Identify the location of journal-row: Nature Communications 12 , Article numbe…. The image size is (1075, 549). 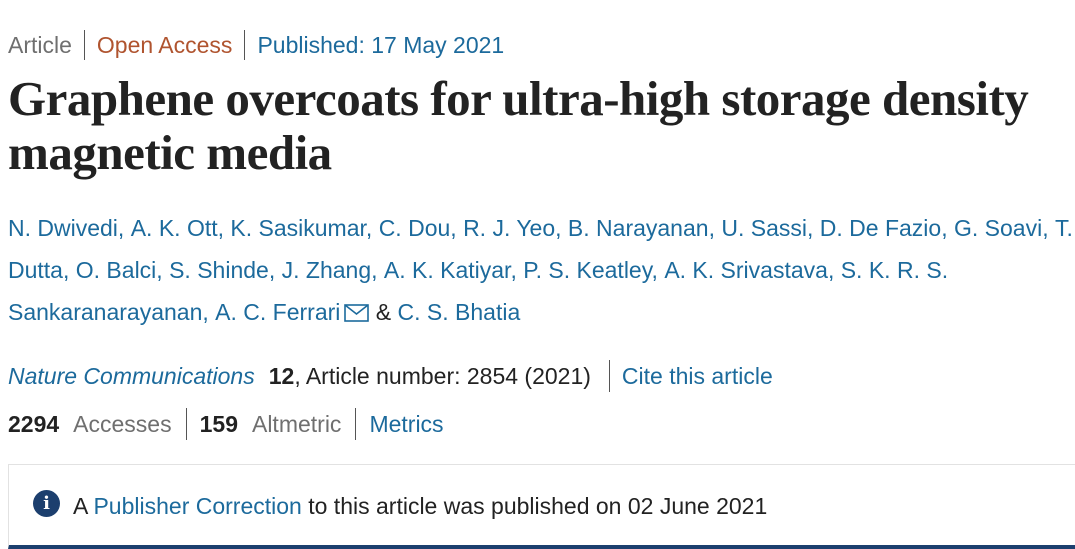
(390, 376).